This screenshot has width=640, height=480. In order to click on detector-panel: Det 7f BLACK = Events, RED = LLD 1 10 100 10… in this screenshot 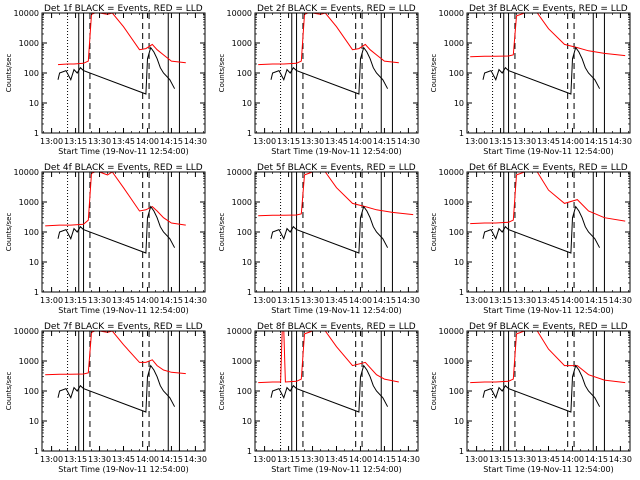, I will do `click(106, 398)`.